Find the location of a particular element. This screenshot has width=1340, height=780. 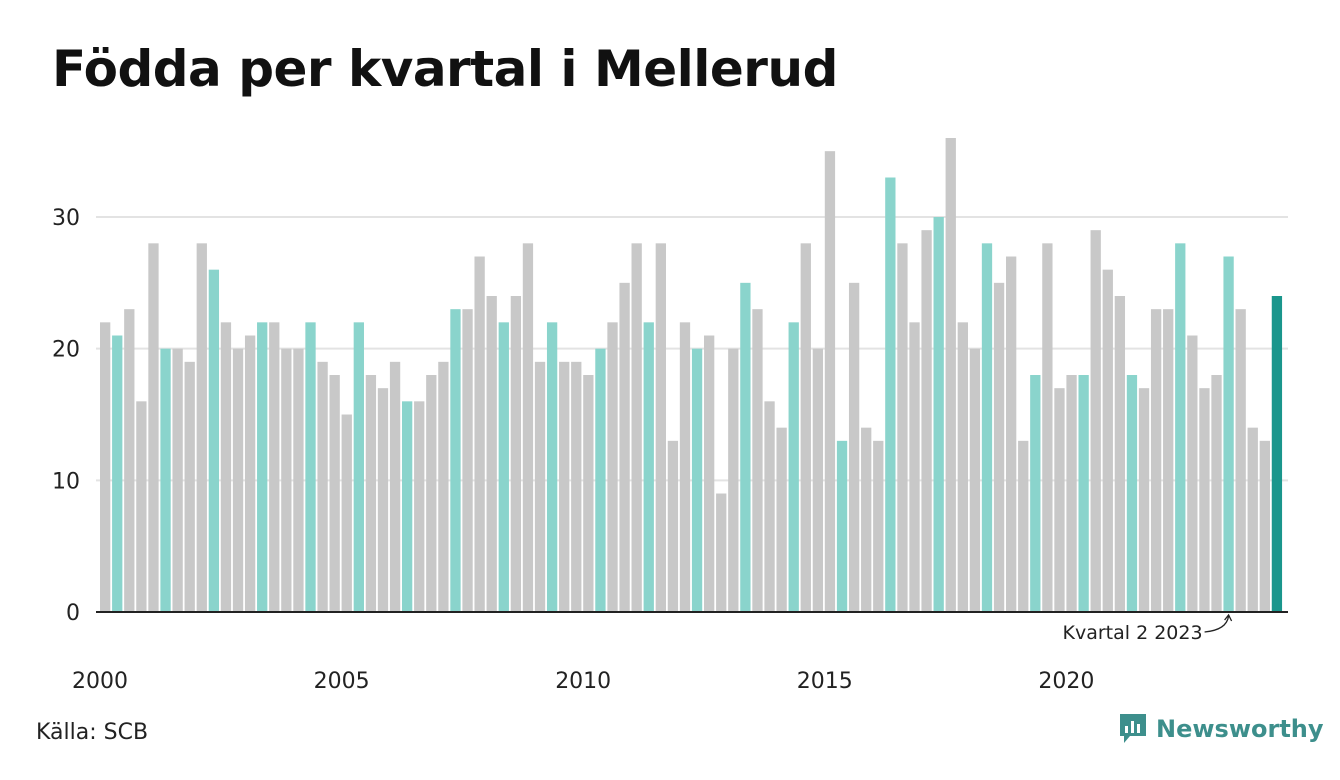

annotation-arrow is located at coordinates (1218, 623).